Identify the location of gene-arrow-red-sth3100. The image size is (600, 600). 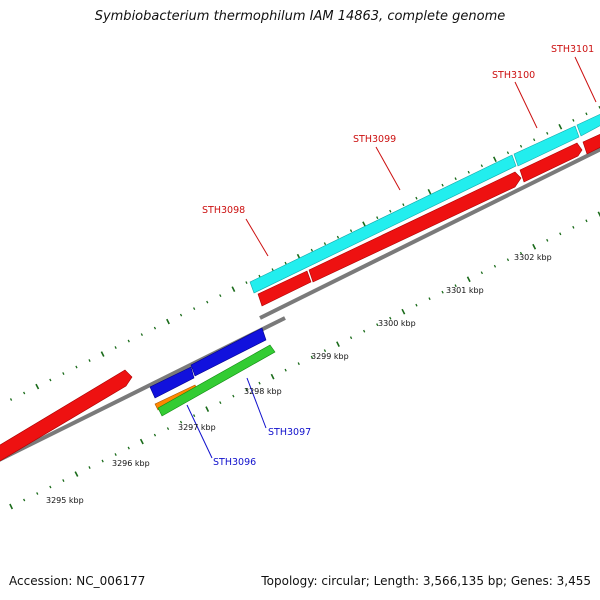
(551, 162).